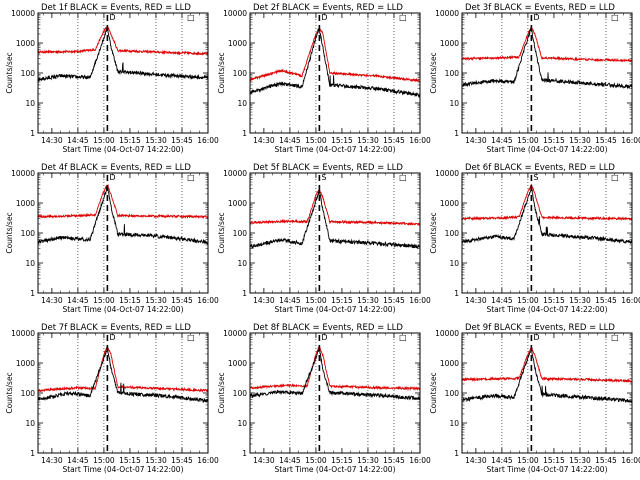  I want to click on panel-title: Det 4f BLACK = Events, RED = LLD, so click(116, 168).